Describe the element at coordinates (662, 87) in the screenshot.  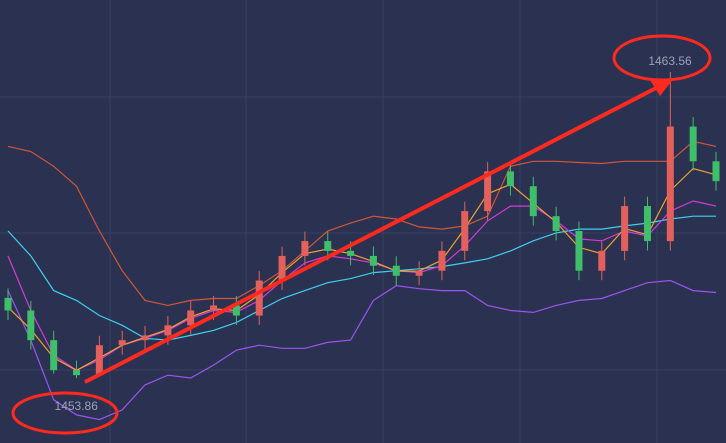
I see `arrow-head` at that location.